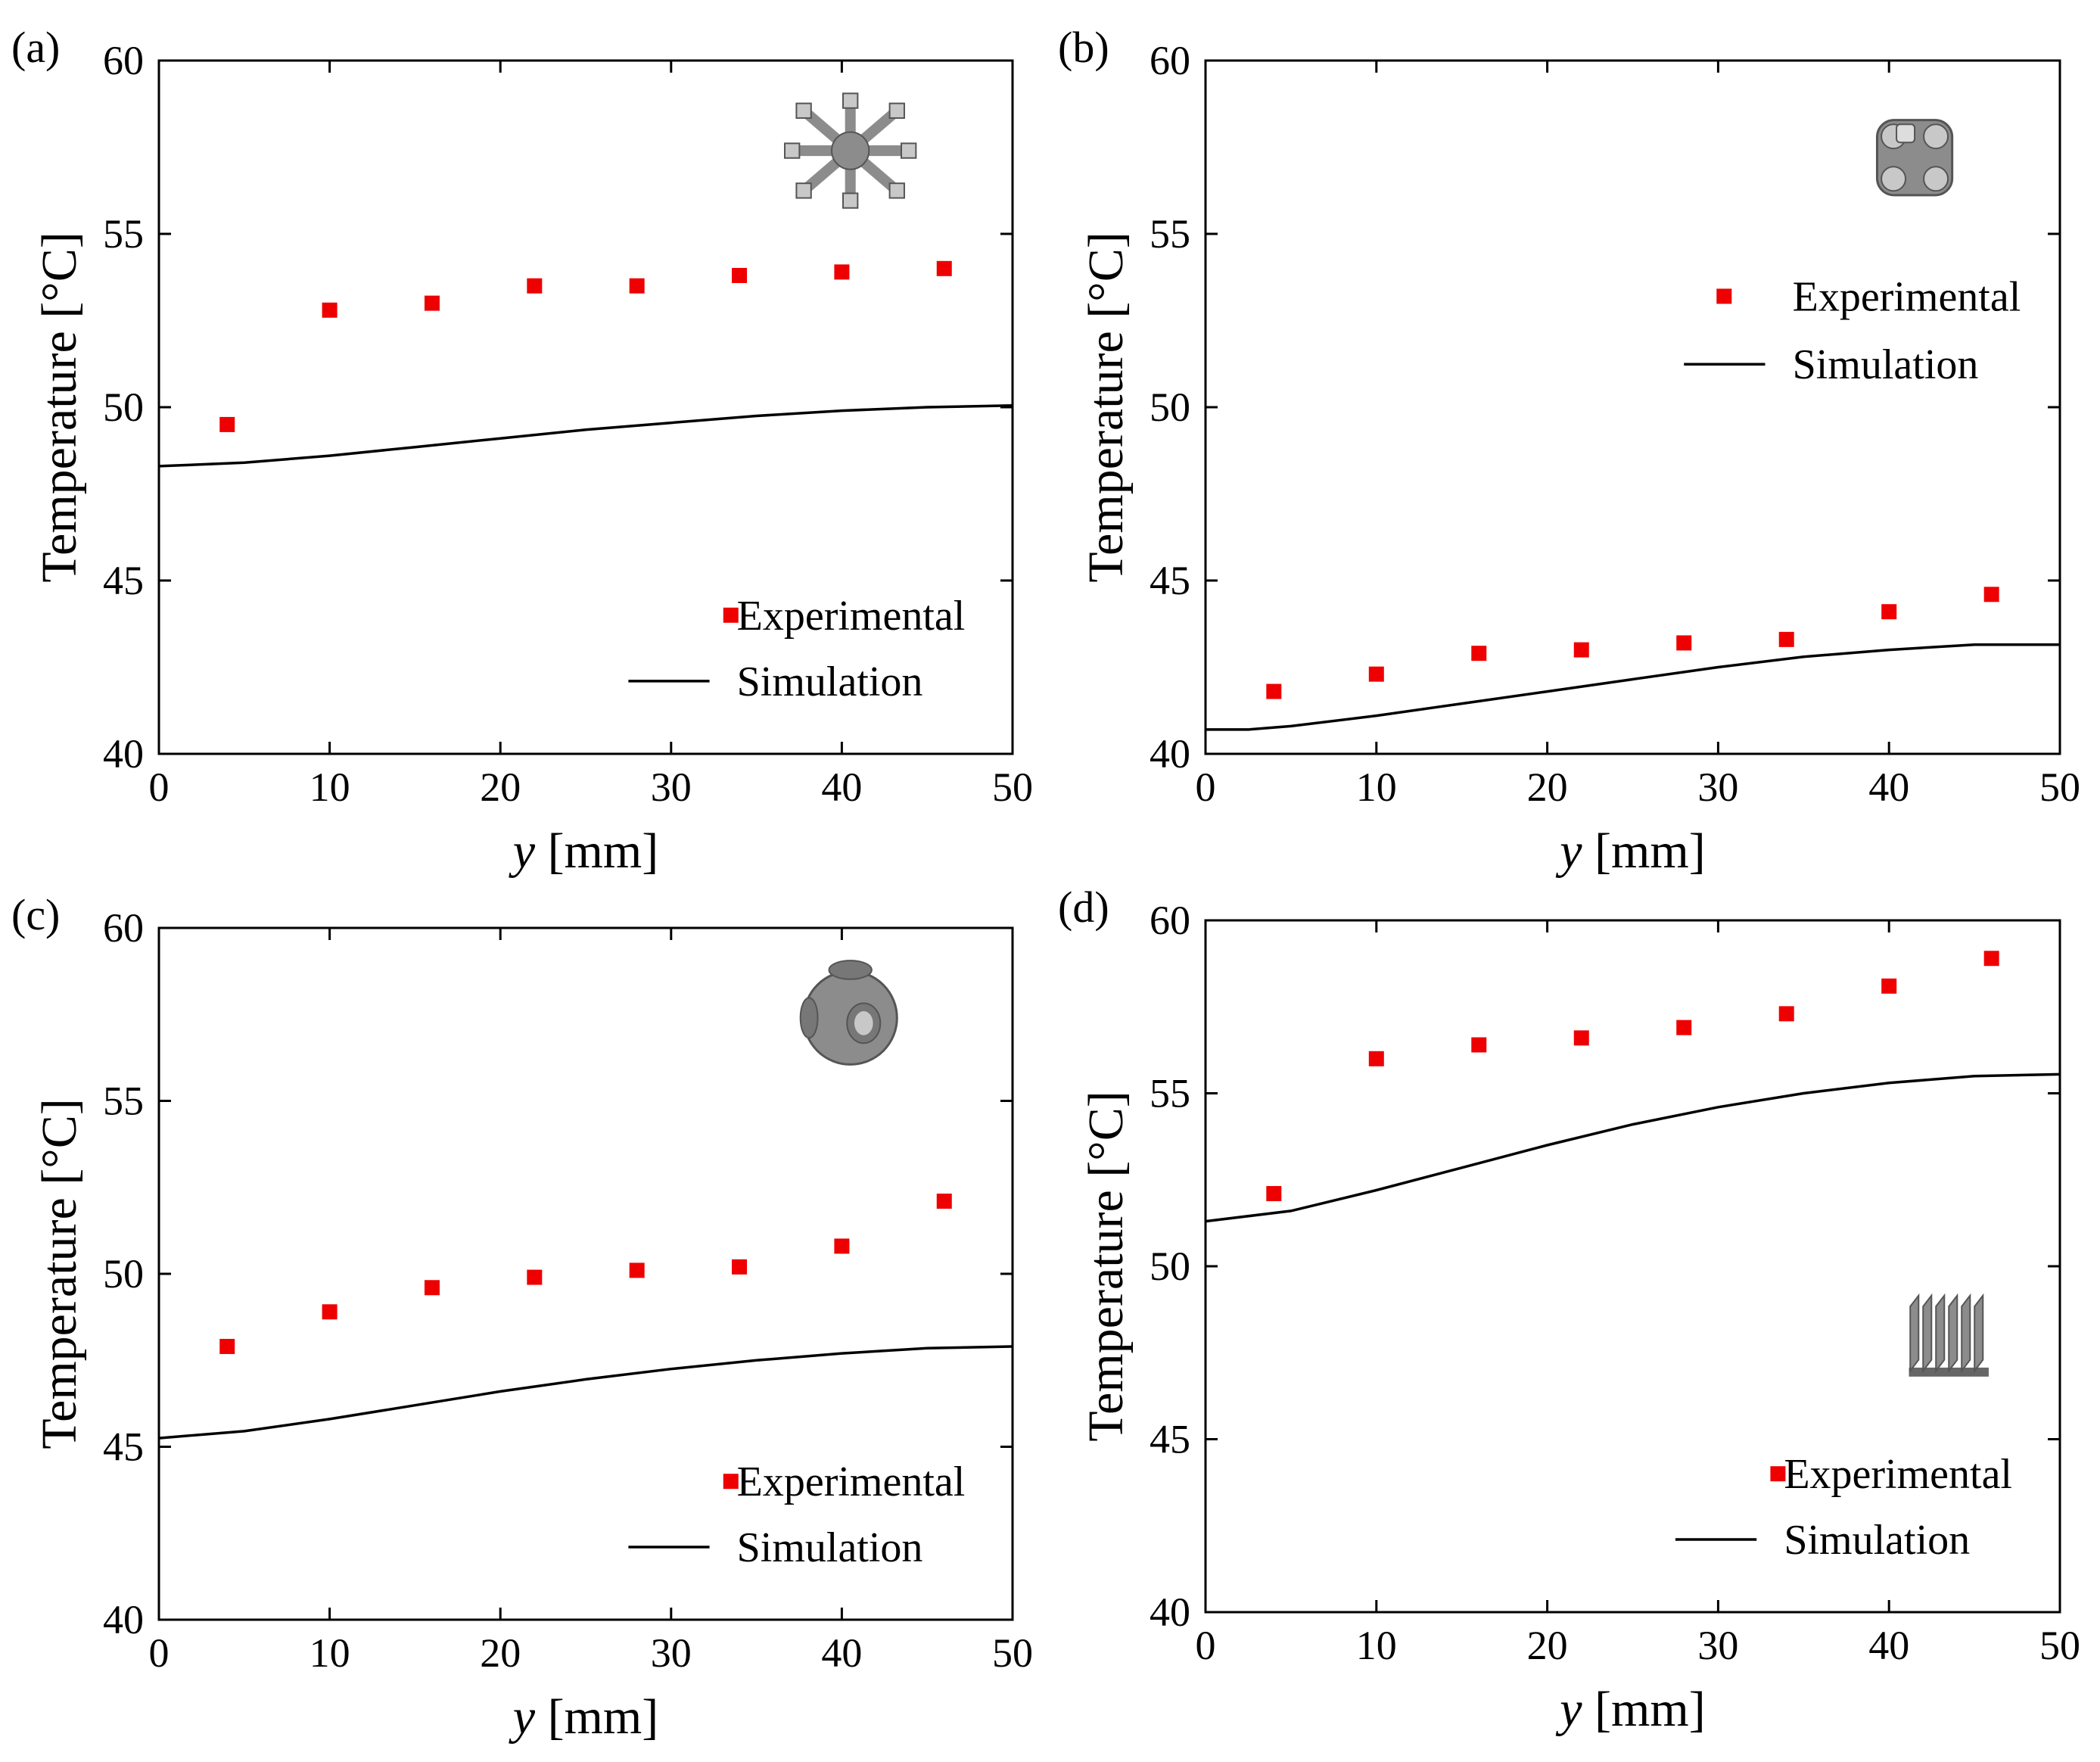 This screenshot has width=2100, height=1762. Describe the element at coordinates (849, 1013) in the screenshot. I see `schwarz-primitive-lattice-icon` at that location.